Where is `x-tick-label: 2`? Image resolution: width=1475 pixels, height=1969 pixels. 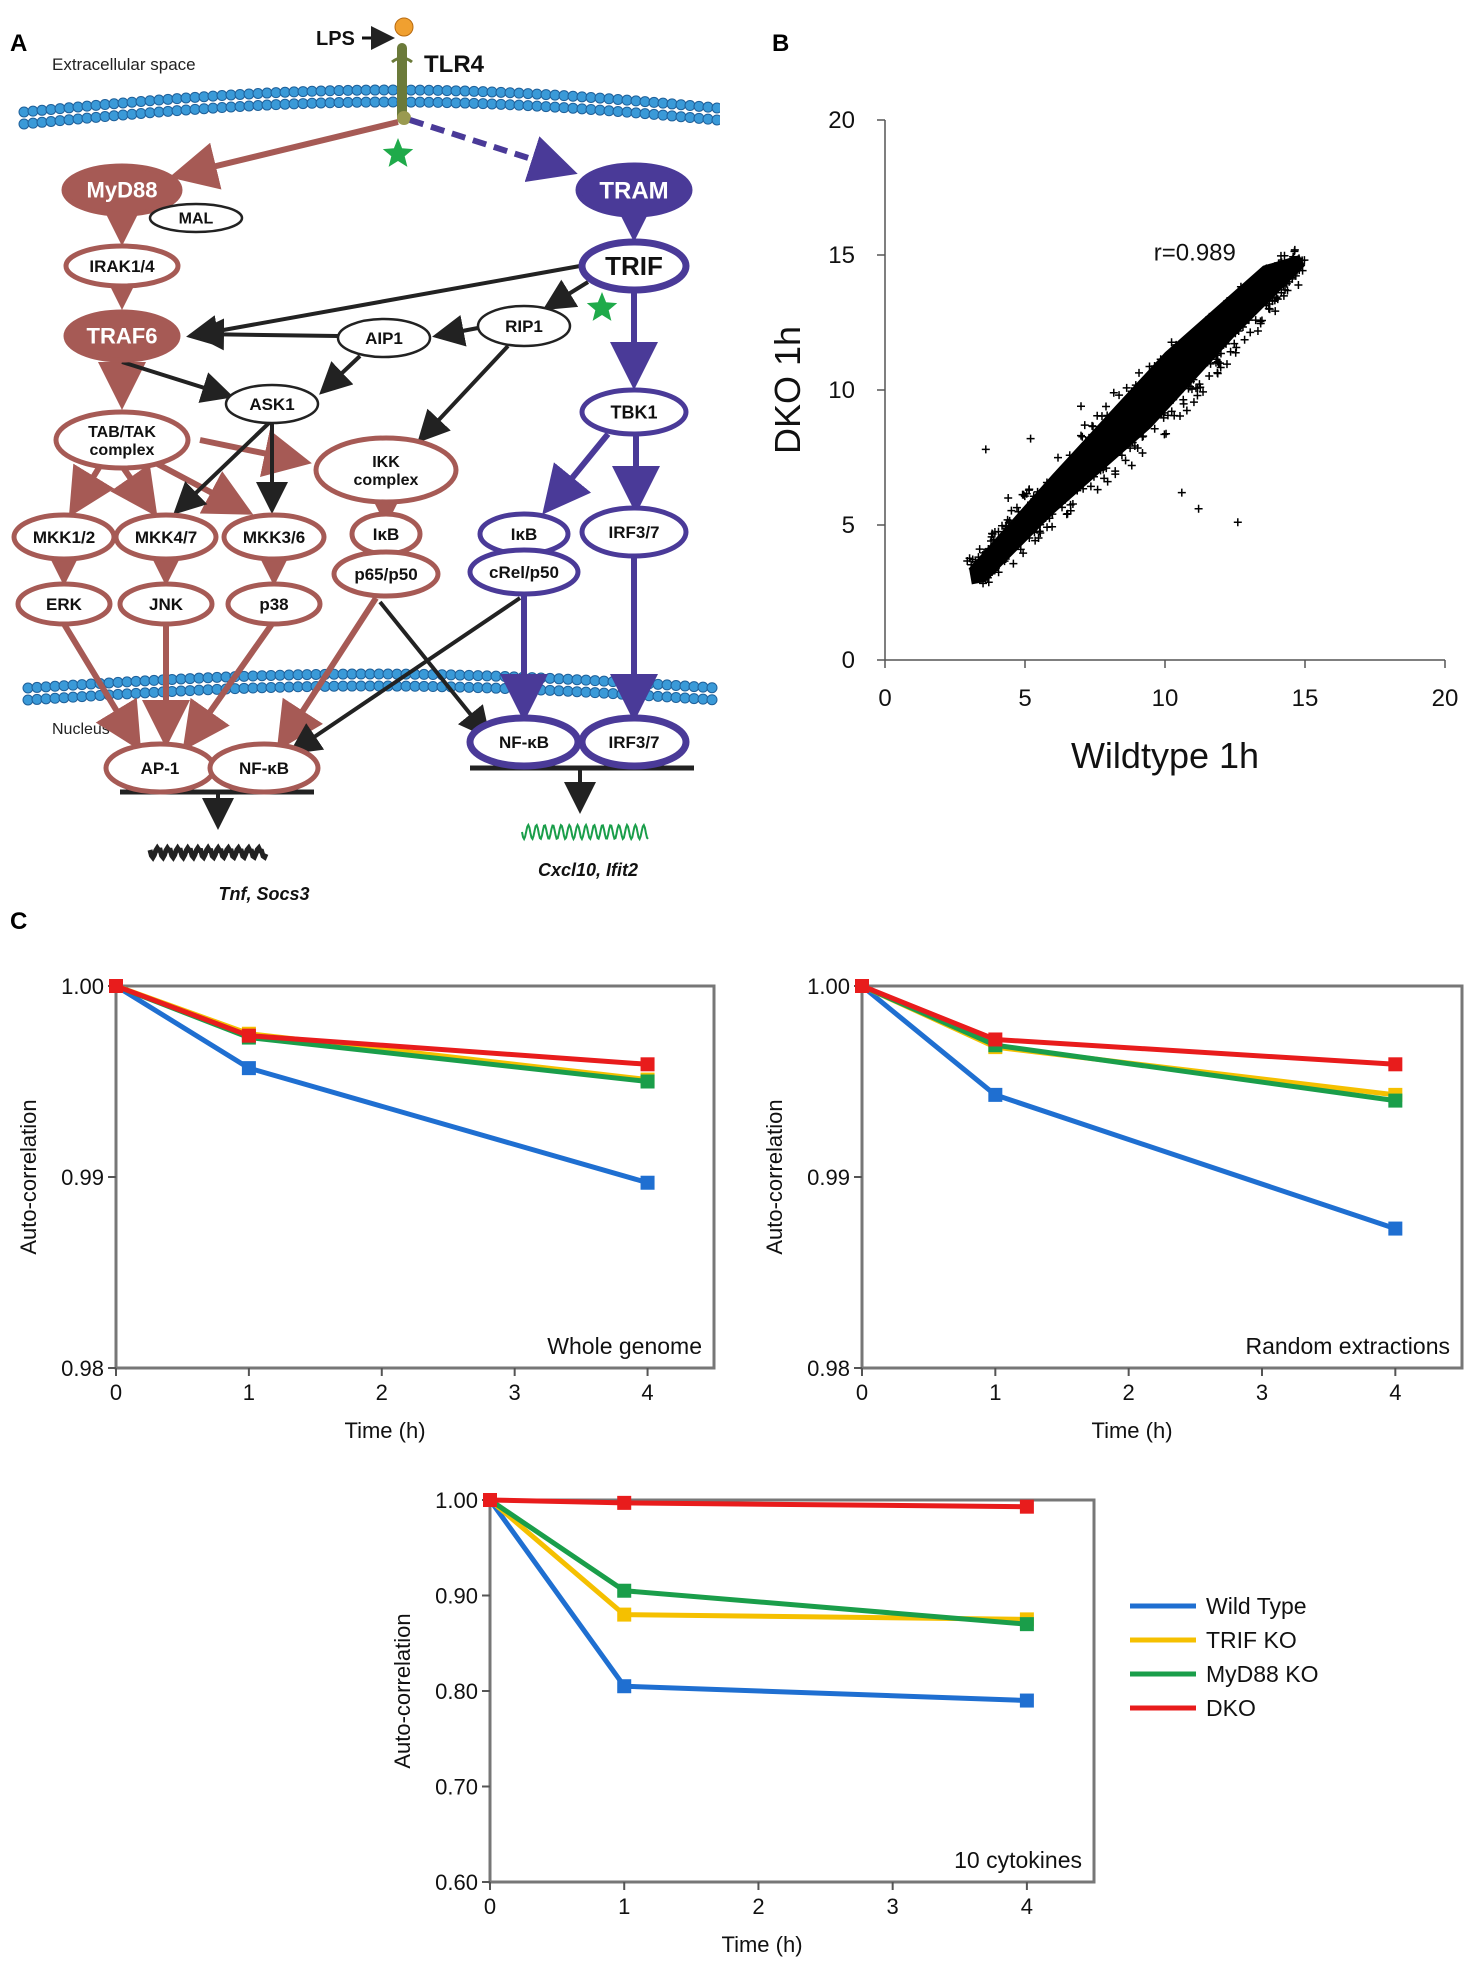 x-tick-label: 2 is located at coordinates (382, 1392).